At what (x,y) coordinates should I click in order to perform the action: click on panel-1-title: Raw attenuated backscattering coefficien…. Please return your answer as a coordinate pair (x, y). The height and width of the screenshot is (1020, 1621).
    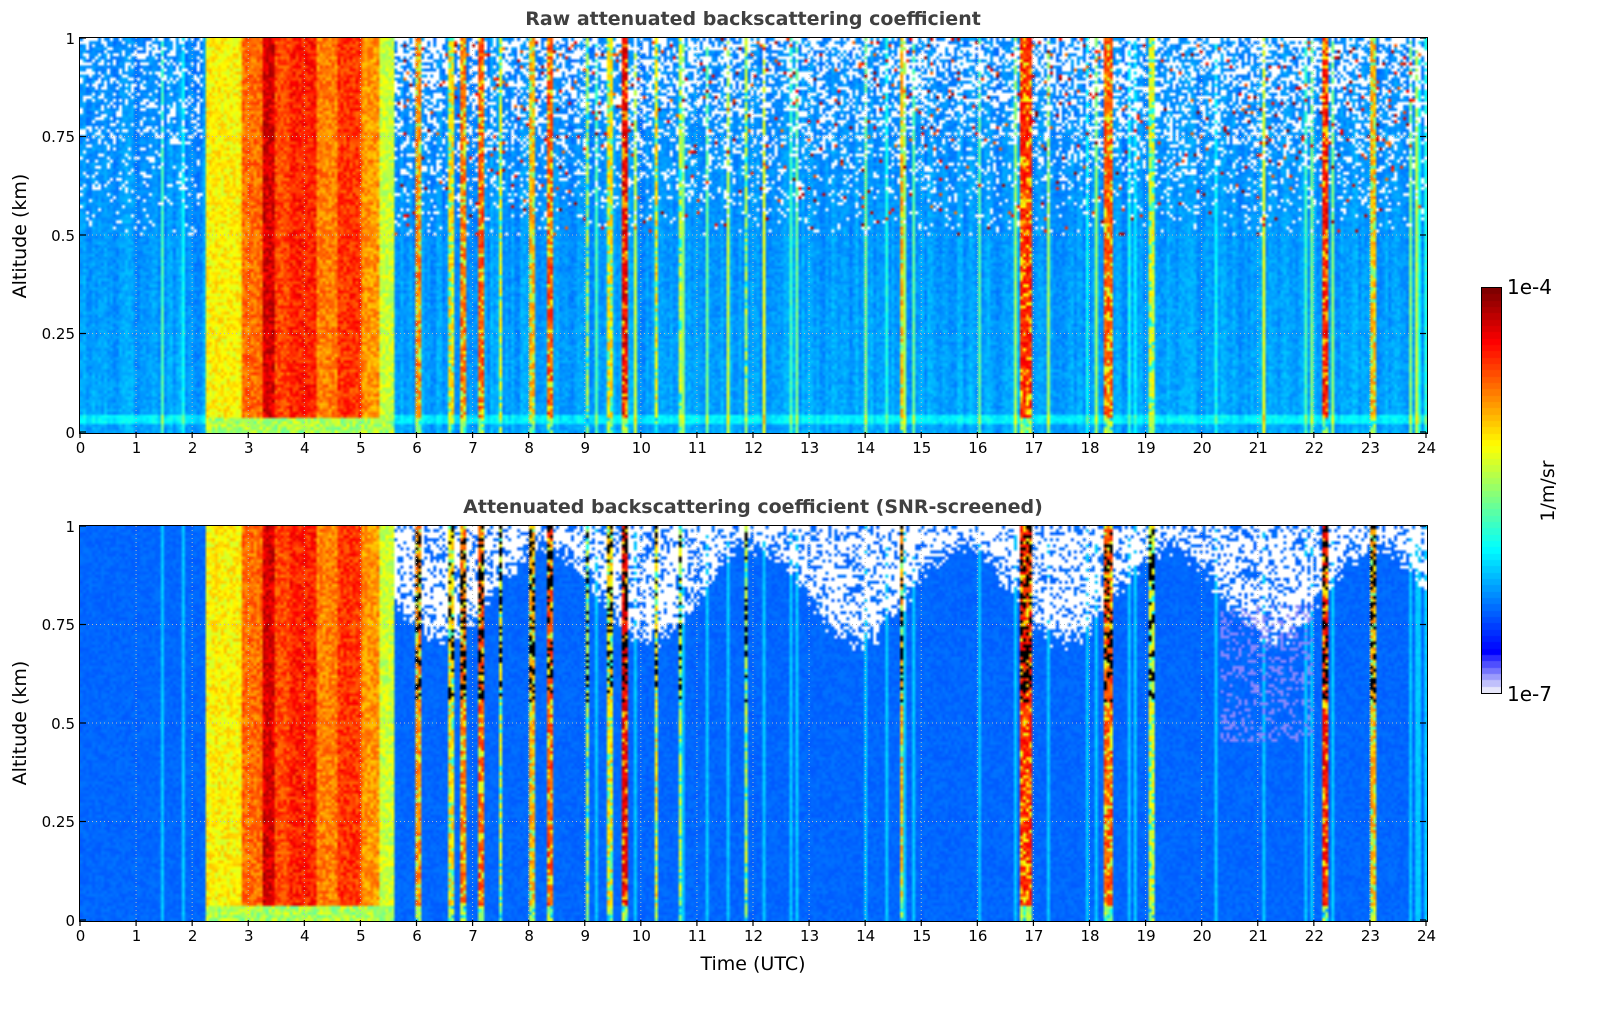
    Looking at the image, I should click on (753, 19).